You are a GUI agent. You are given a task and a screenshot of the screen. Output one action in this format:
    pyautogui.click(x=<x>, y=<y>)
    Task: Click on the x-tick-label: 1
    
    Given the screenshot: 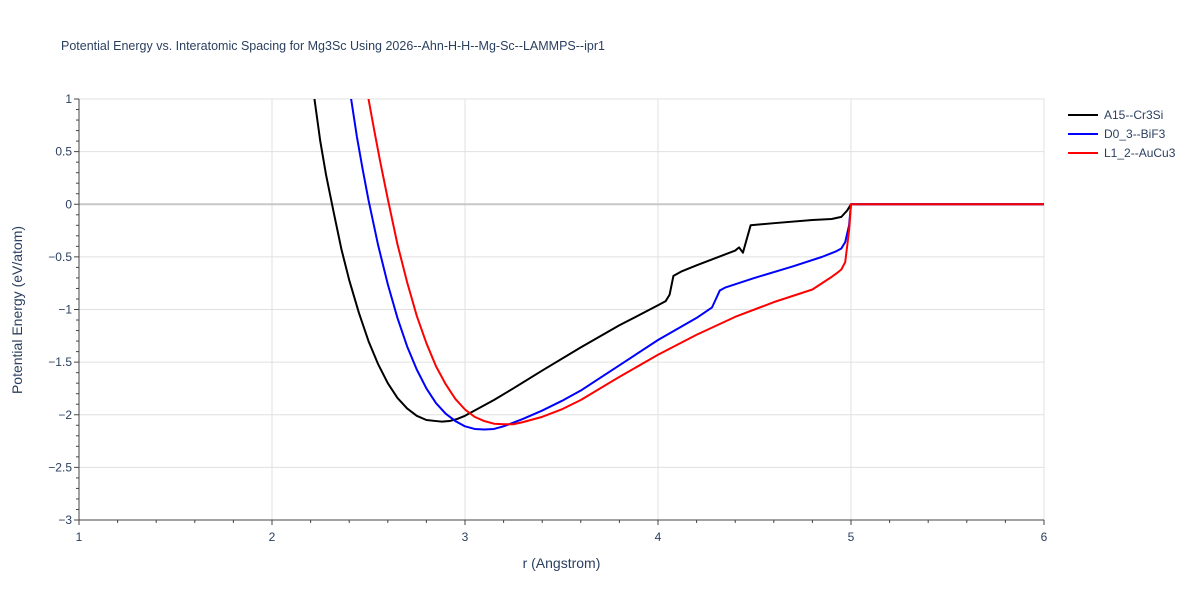 What is the action you would take?
    pyautogui.click(x=79, y=537)
    